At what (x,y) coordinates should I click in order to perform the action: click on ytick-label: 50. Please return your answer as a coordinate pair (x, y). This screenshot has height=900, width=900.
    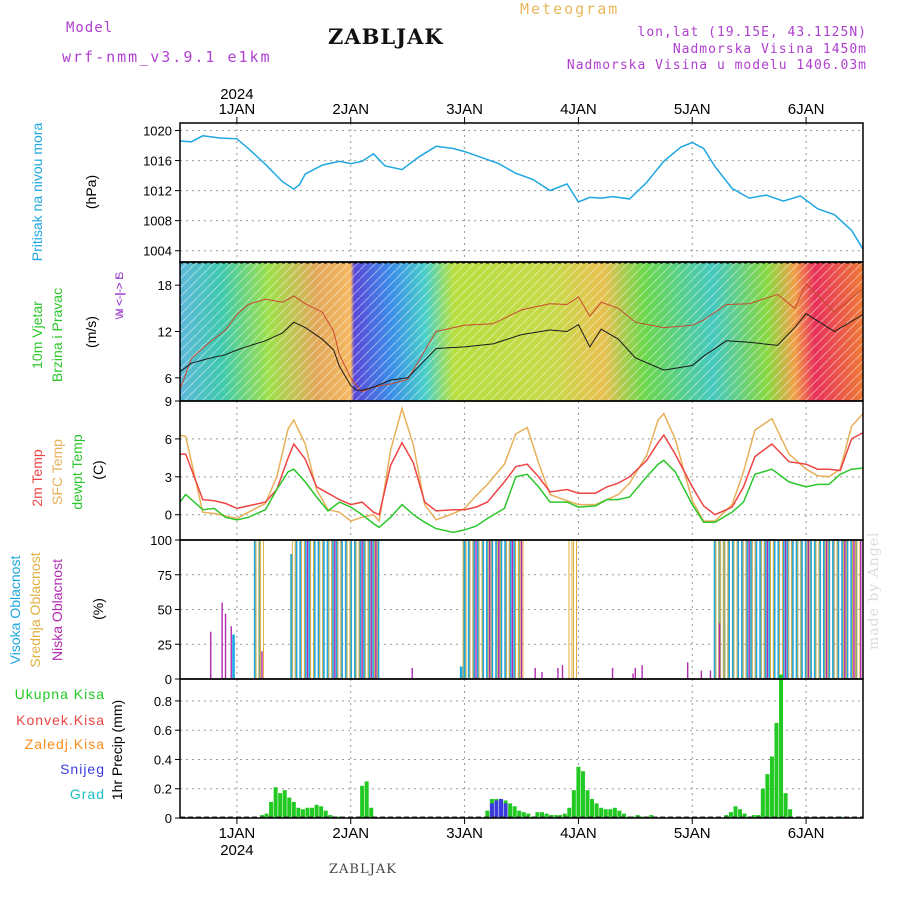
    Looking at the image, I should click on (165, 610).